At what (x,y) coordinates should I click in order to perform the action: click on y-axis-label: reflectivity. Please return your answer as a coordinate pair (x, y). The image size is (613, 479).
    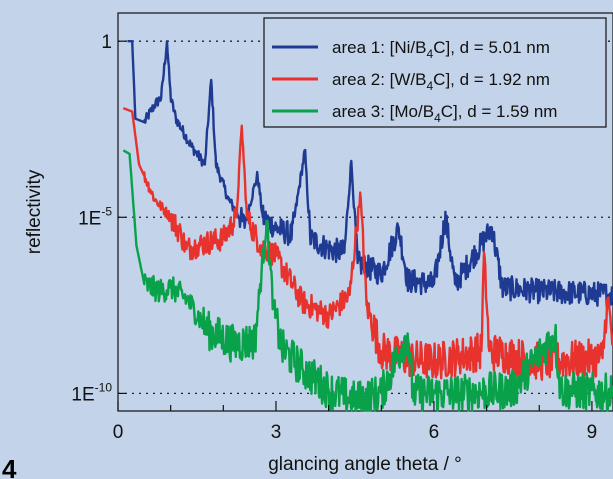
    Looking at the image, I should click on (34, 211).